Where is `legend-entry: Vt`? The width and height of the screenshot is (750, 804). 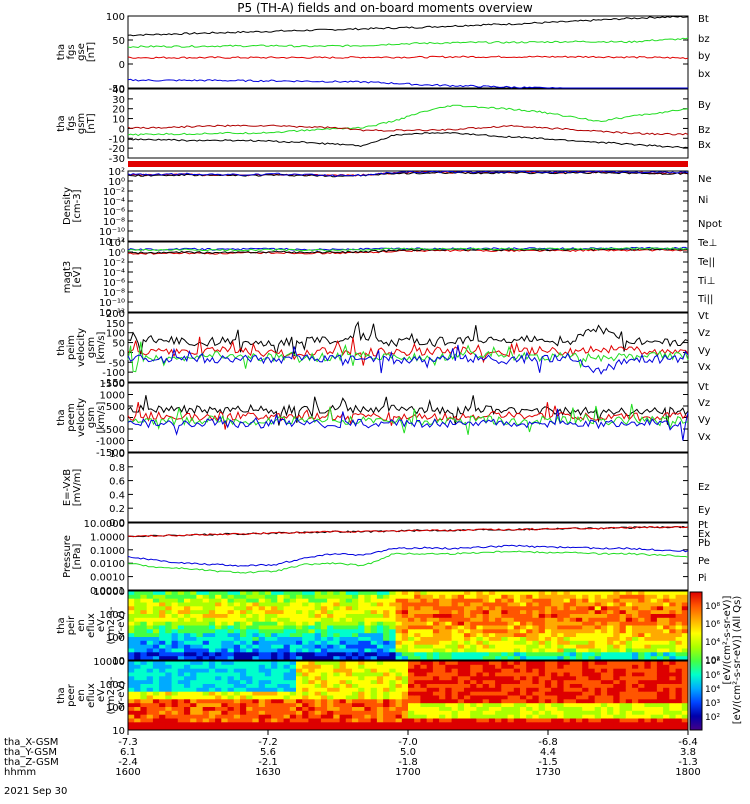 legend-entry: Vt is located at coordinates (703, 387).